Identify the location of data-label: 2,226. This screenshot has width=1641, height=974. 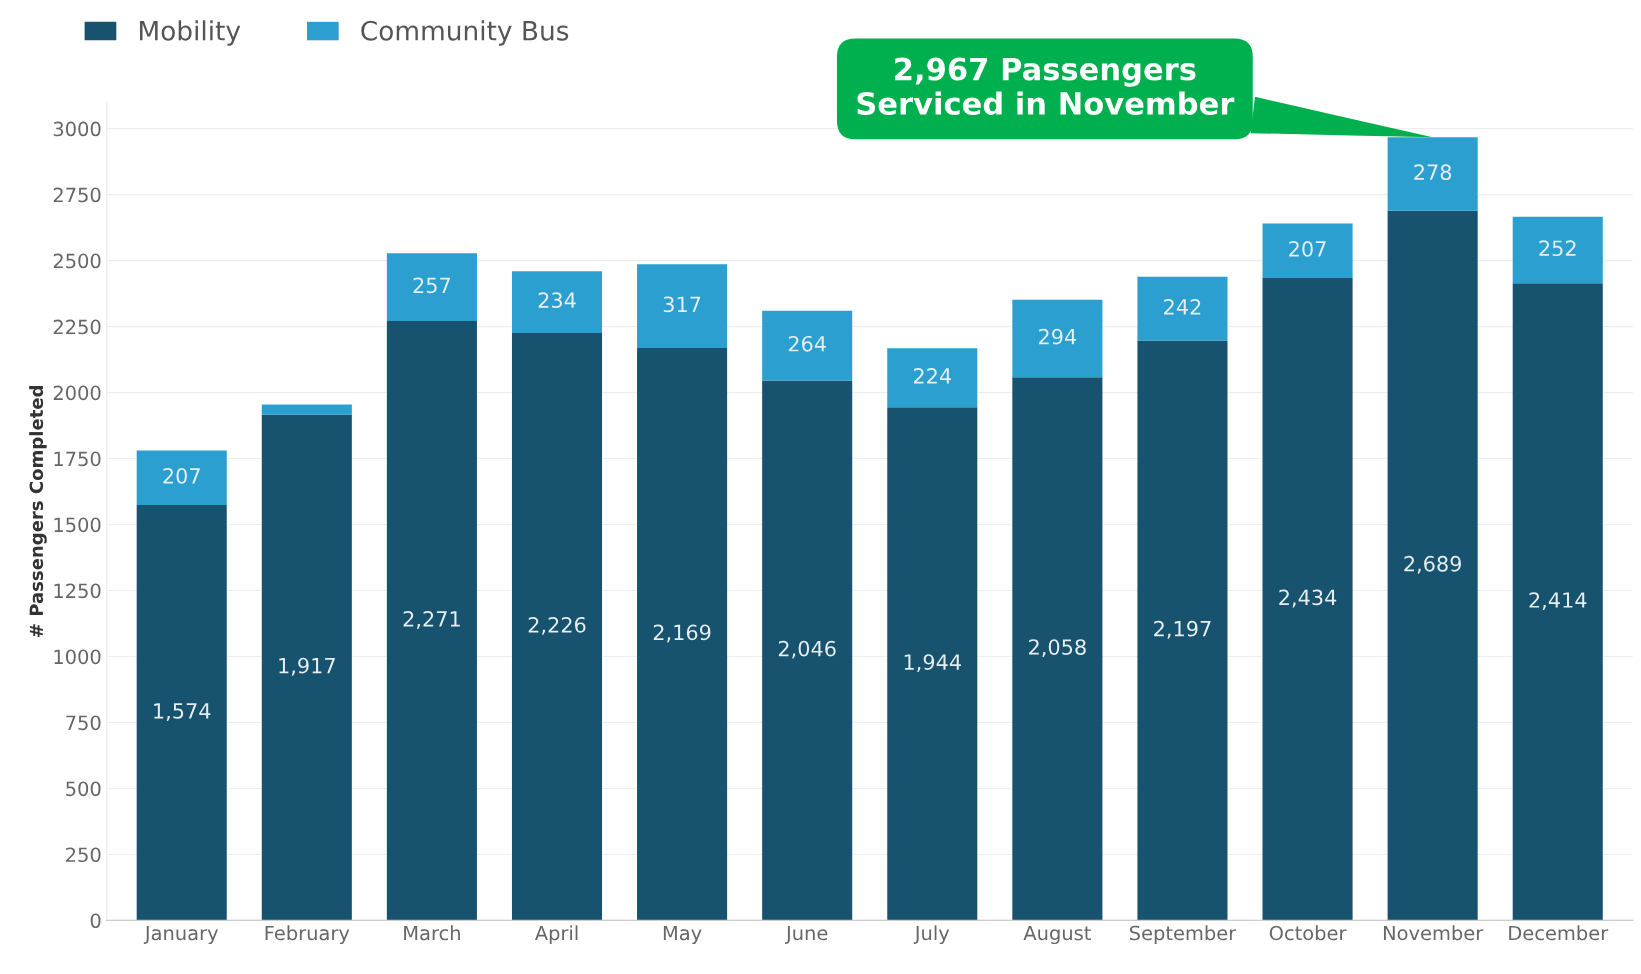
(557, 625).